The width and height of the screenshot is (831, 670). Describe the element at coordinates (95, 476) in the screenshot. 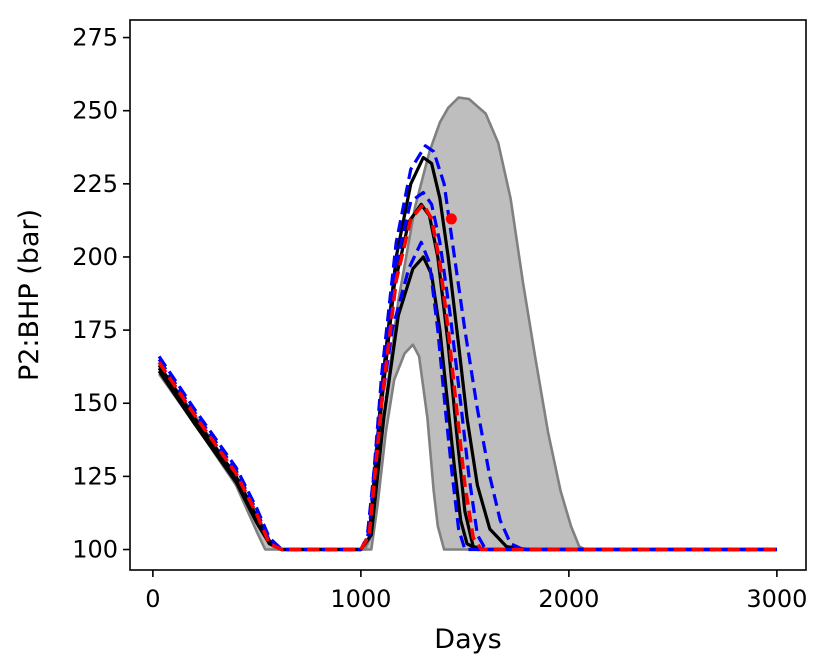

I see `y-tick-label-125: 125` at that location.